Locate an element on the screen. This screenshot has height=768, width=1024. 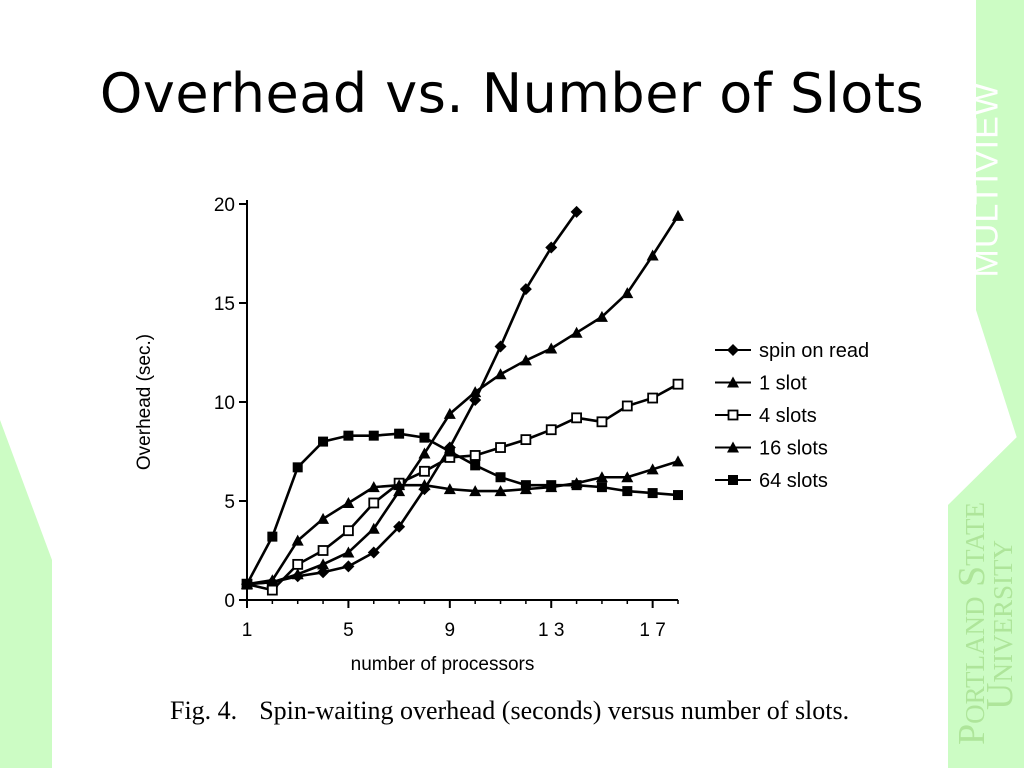
legend-label-64-slots: 64 slots is located at coordinates (793, 481).